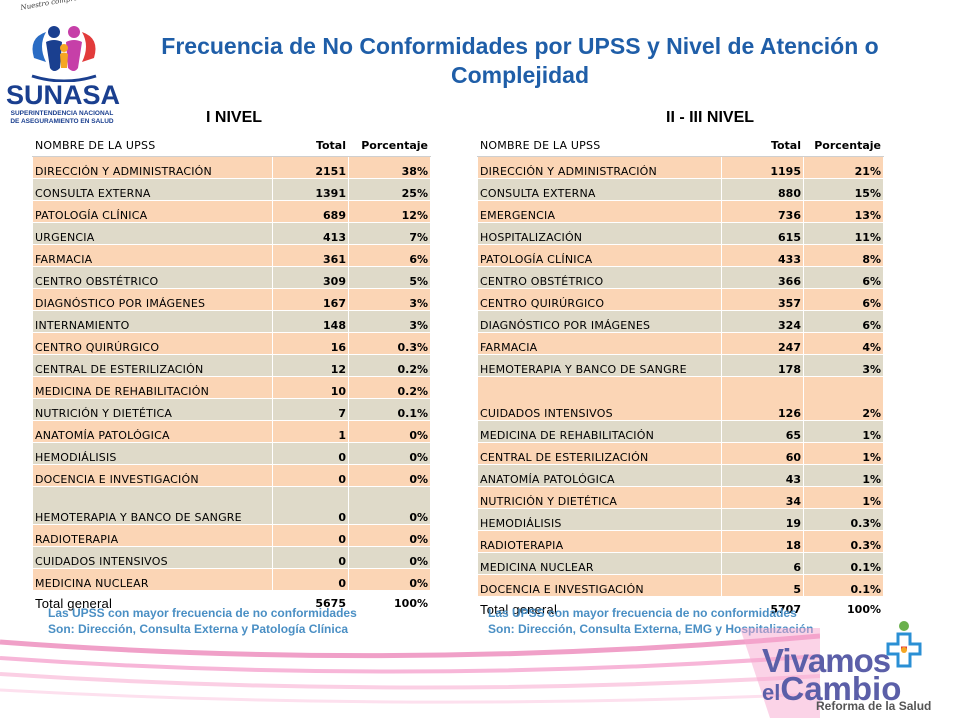 Image resolution: width=960 pixels, height=720 pixels. I want to click on row-total: 167, so click(310, 299).